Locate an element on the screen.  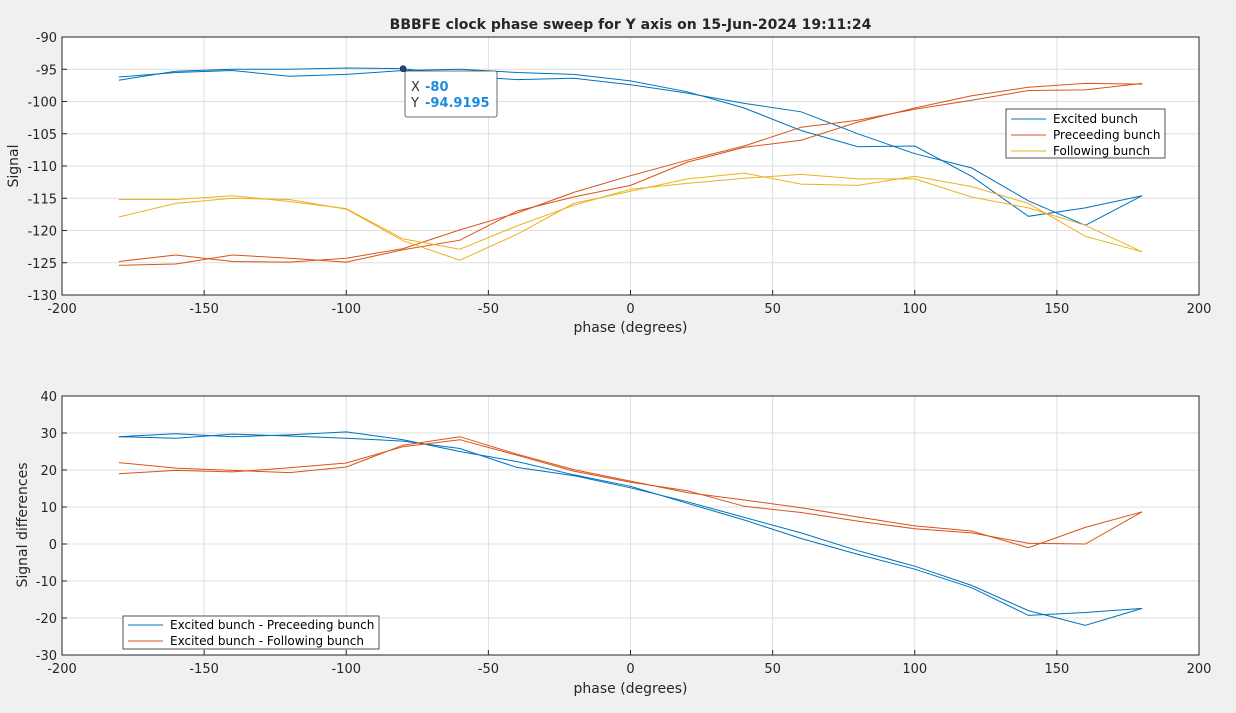
legend-label-excited-minus-preceeding: Excited bunch - Preceeding bunch is located at coordinates (272, 625).